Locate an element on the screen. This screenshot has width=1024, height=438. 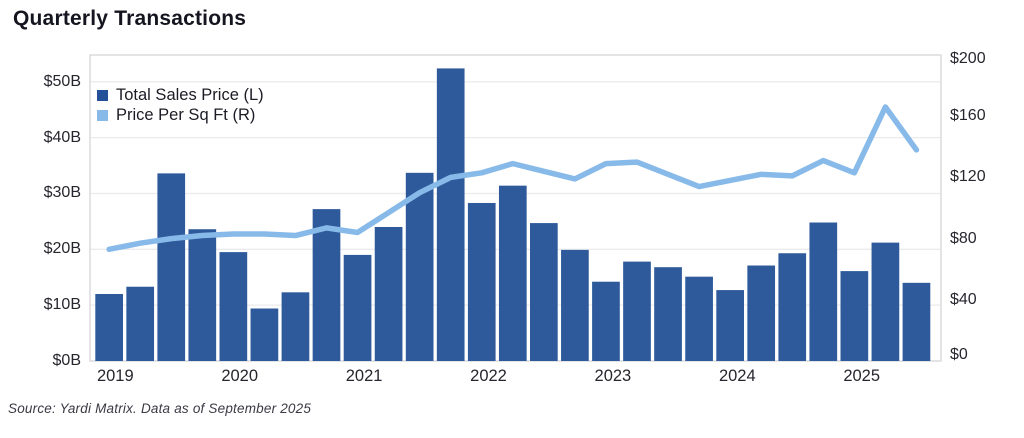
bar-2020-q3 is located at coordinates (295, 326).